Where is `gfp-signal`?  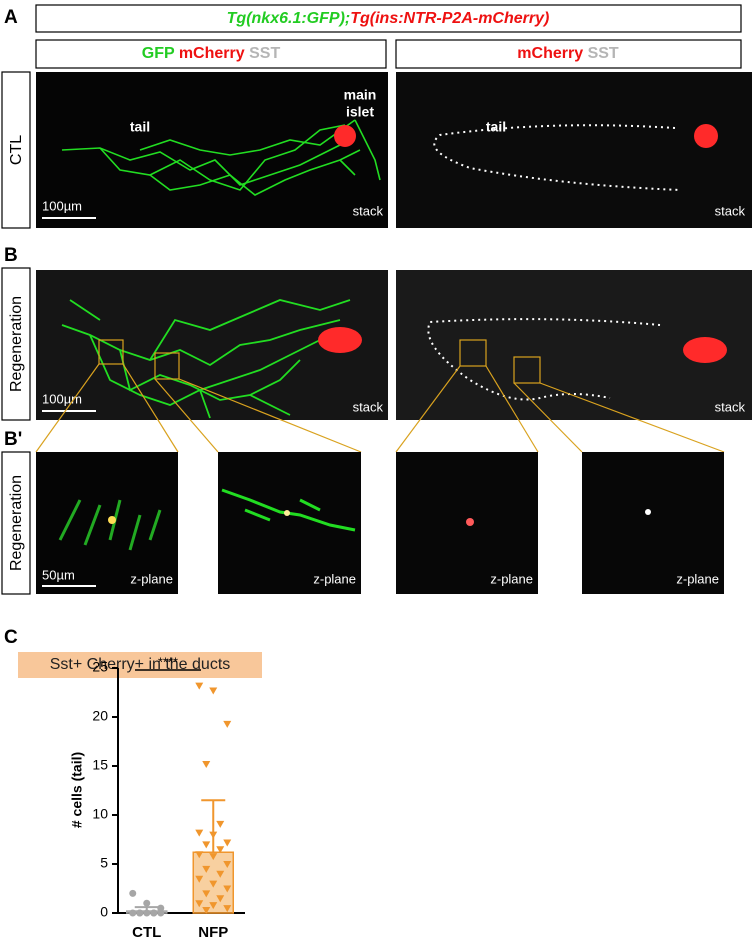 gfp-signal is located at coordinates (288, 510).